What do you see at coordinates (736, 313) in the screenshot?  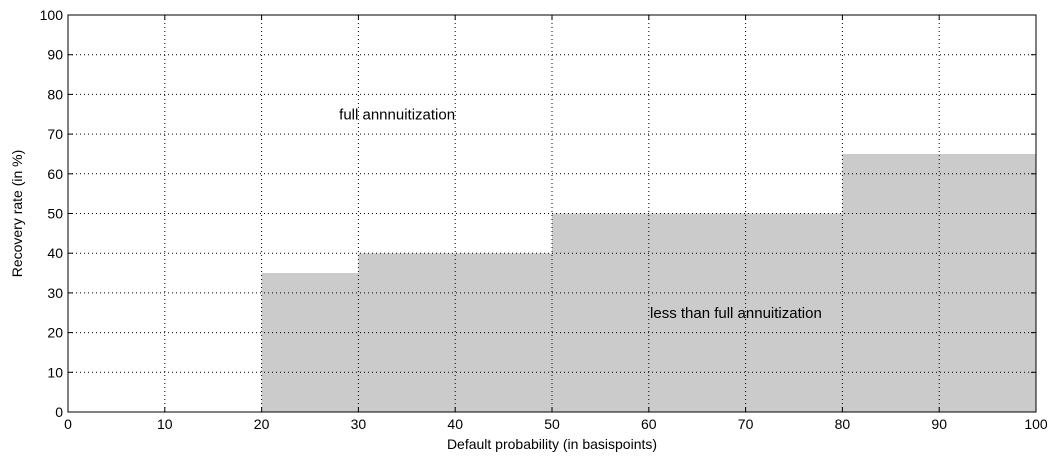 I see `region-annotation-1: less than full annuitization` at bounding box center [736, 313].